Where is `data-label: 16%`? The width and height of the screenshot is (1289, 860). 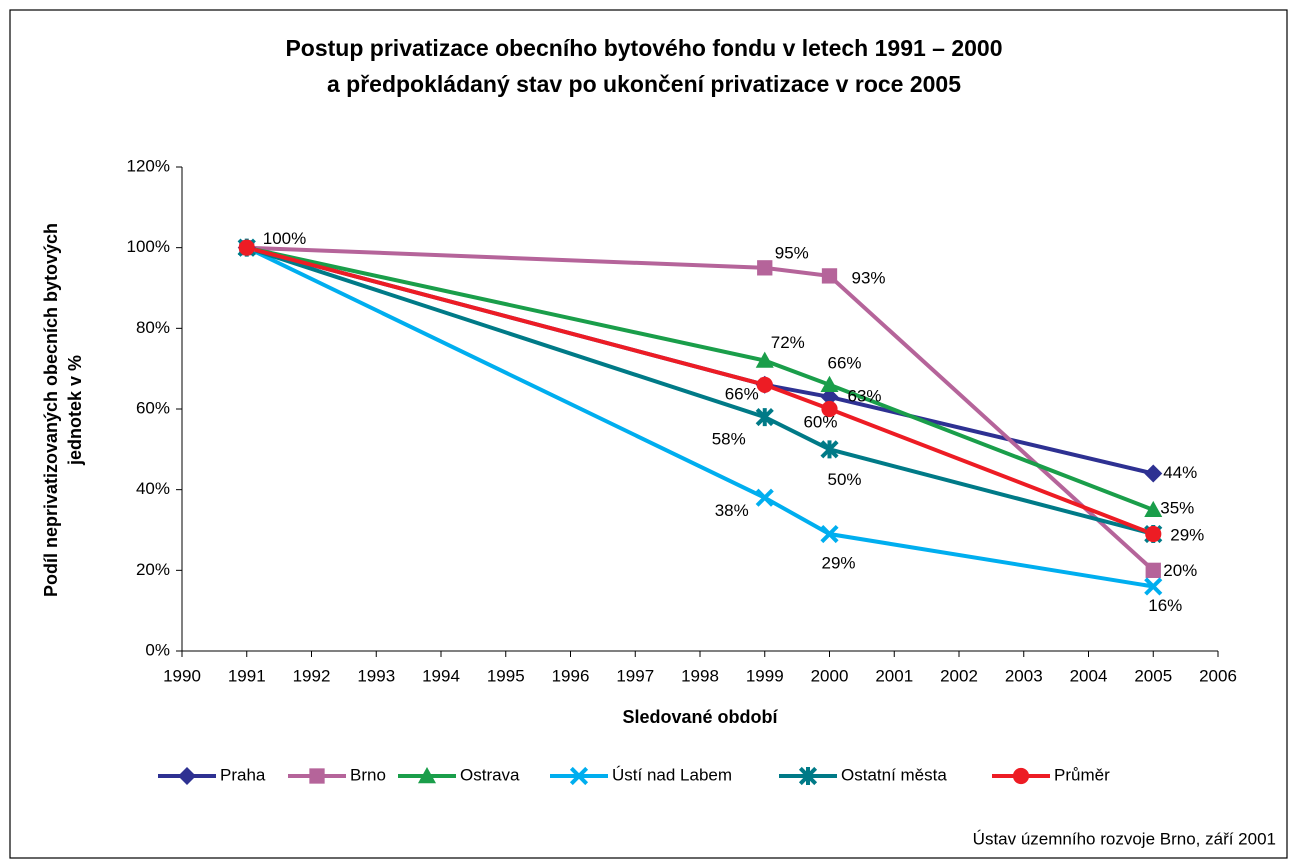 data-label: 16% is located at coordinates (1165, 605).